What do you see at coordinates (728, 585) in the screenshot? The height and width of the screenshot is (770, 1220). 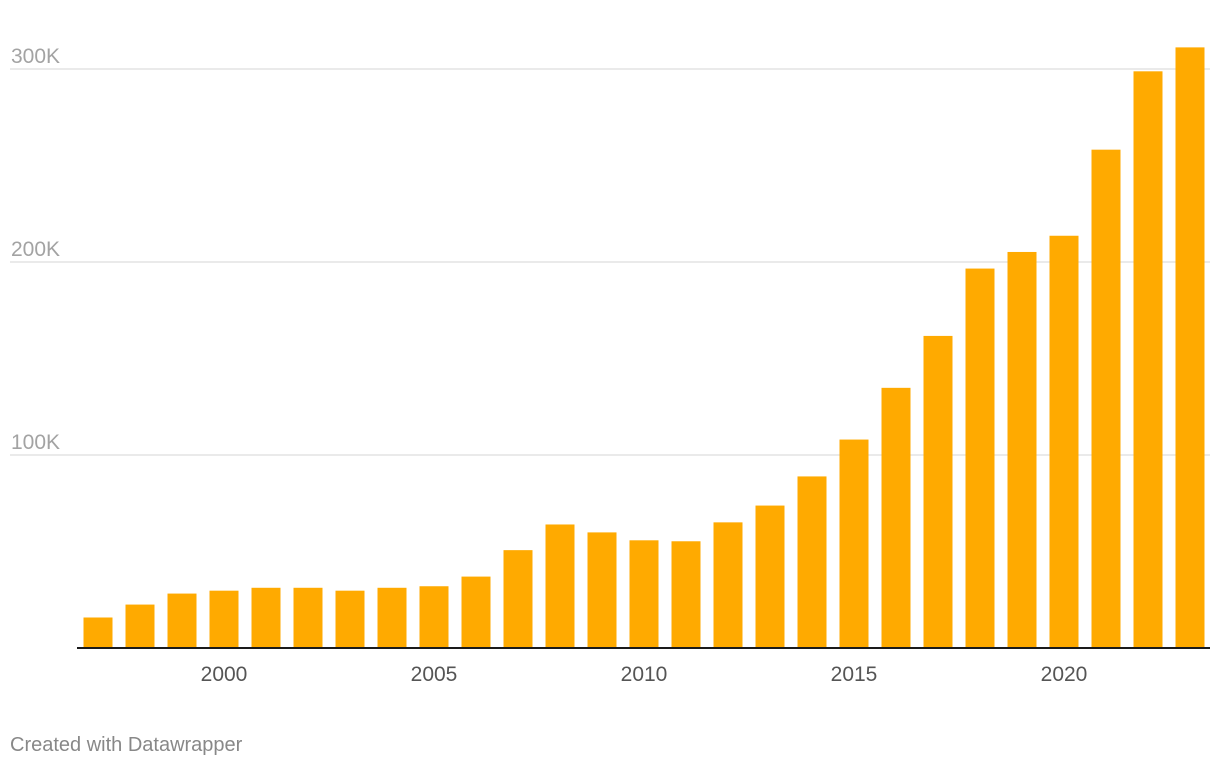 I see `bar-2012` at bounding box center [728, 585].